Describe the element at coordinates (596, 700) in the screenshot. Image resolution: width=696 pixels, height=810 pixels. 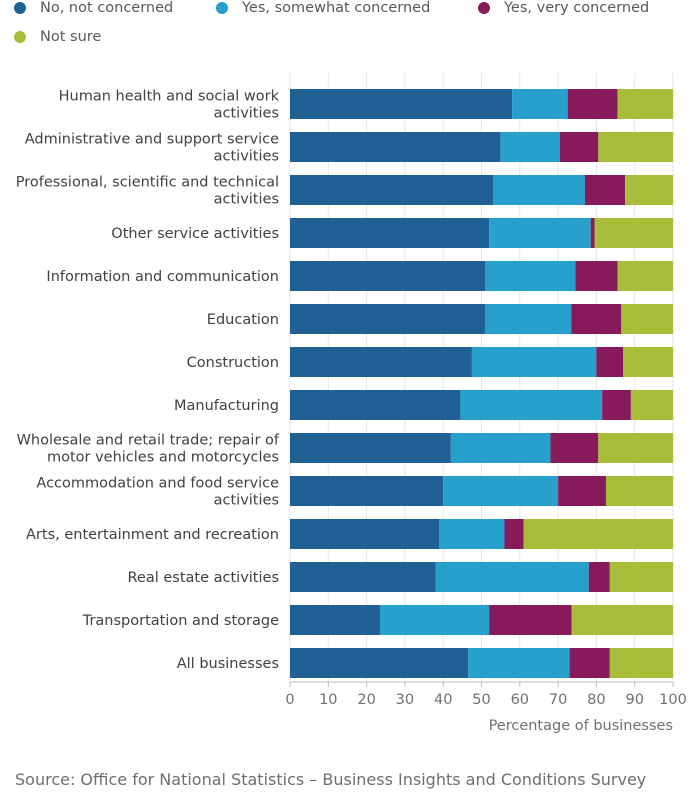
I see `x-tick-label: 80` at that location.